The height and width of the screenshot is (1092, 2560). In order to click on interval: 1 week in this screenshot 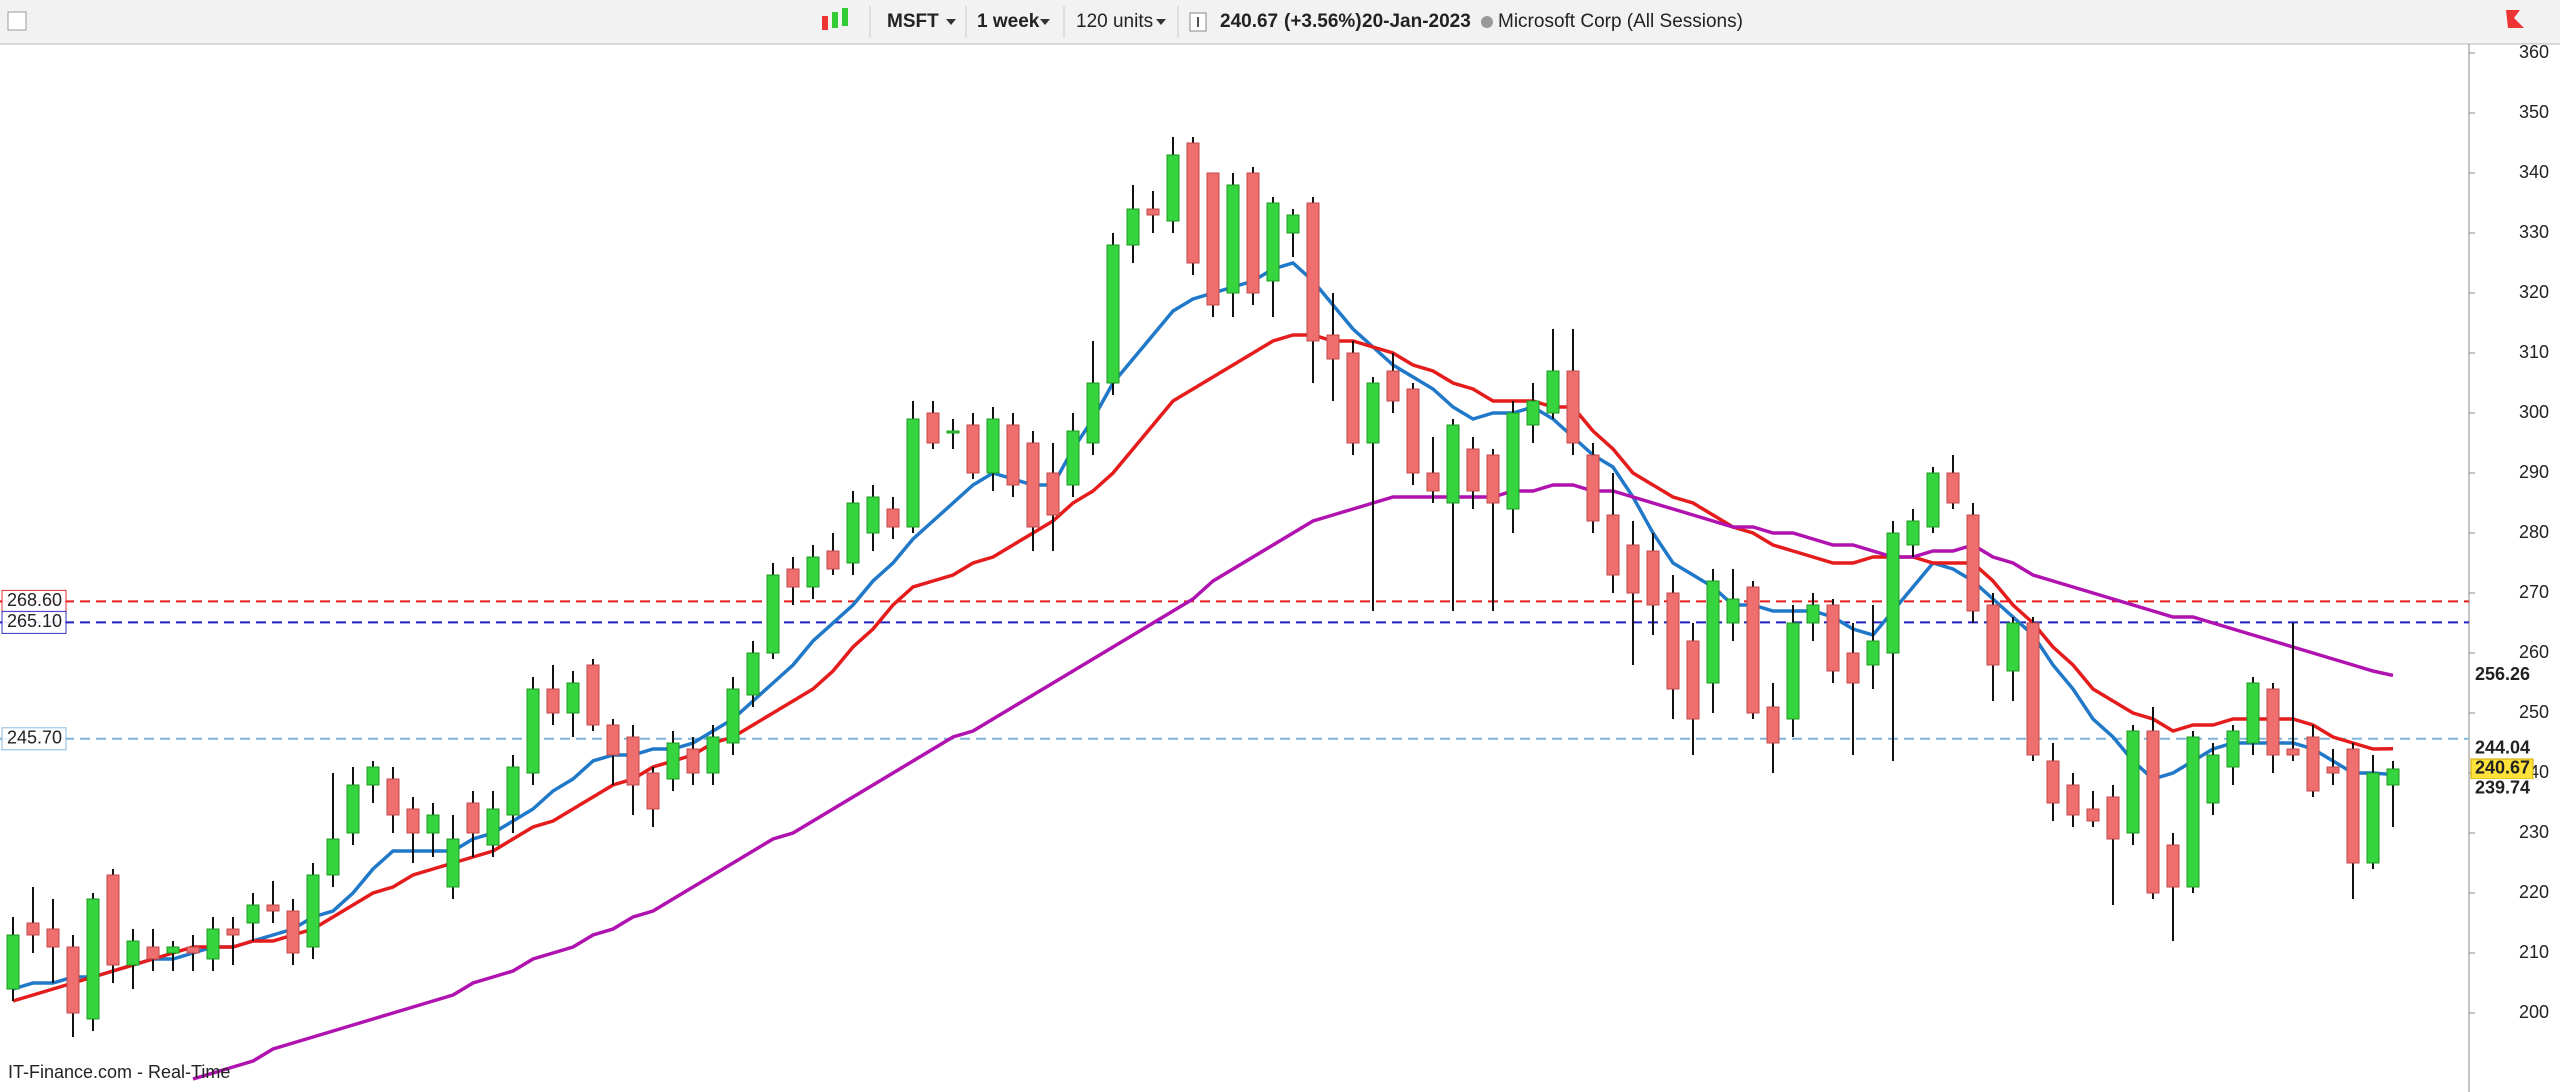, I will do `click(1008, 21)`.